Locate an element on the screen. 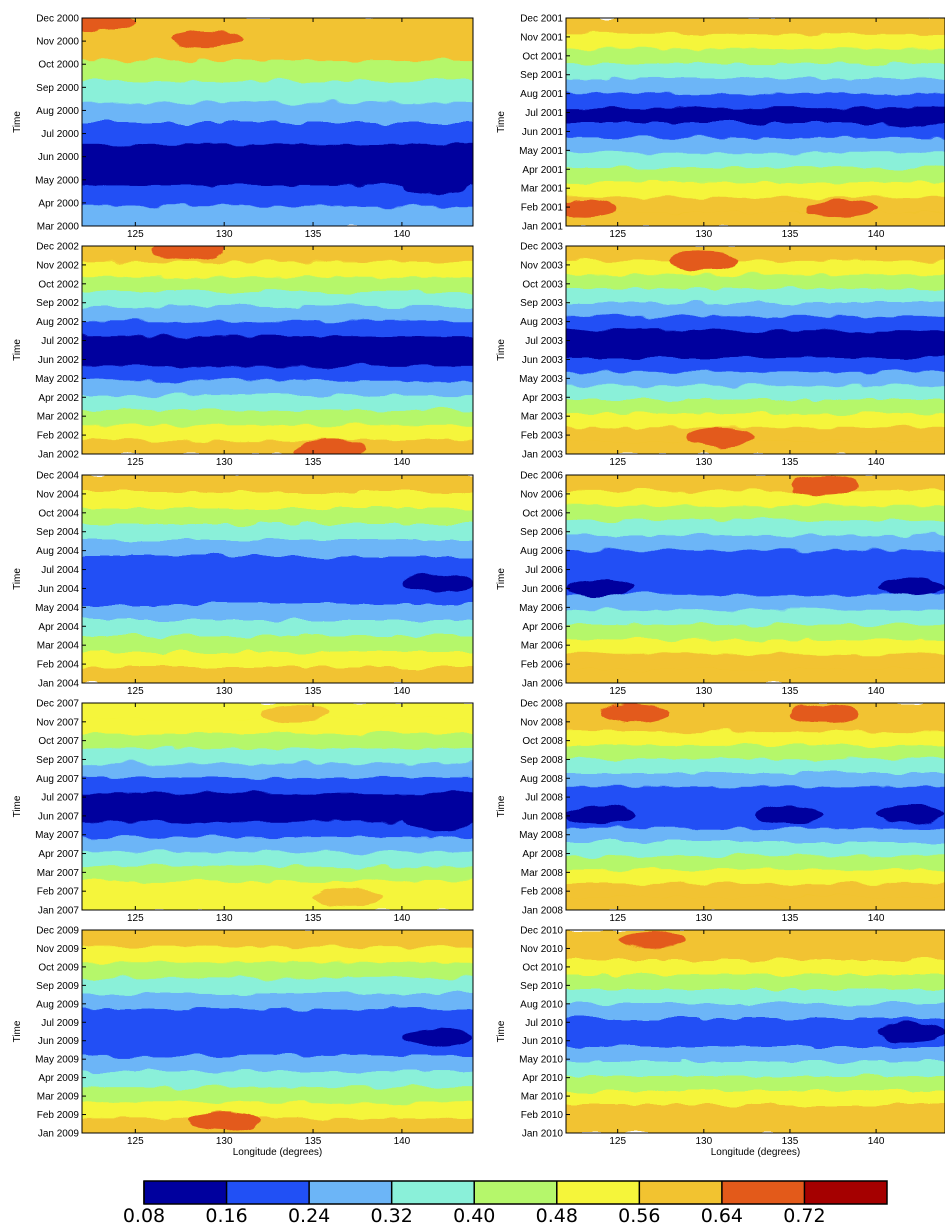 The width and height of the screenshot is (945, 1224). y-tick-label: Mar 2008 is located at coordinates (542, 873).